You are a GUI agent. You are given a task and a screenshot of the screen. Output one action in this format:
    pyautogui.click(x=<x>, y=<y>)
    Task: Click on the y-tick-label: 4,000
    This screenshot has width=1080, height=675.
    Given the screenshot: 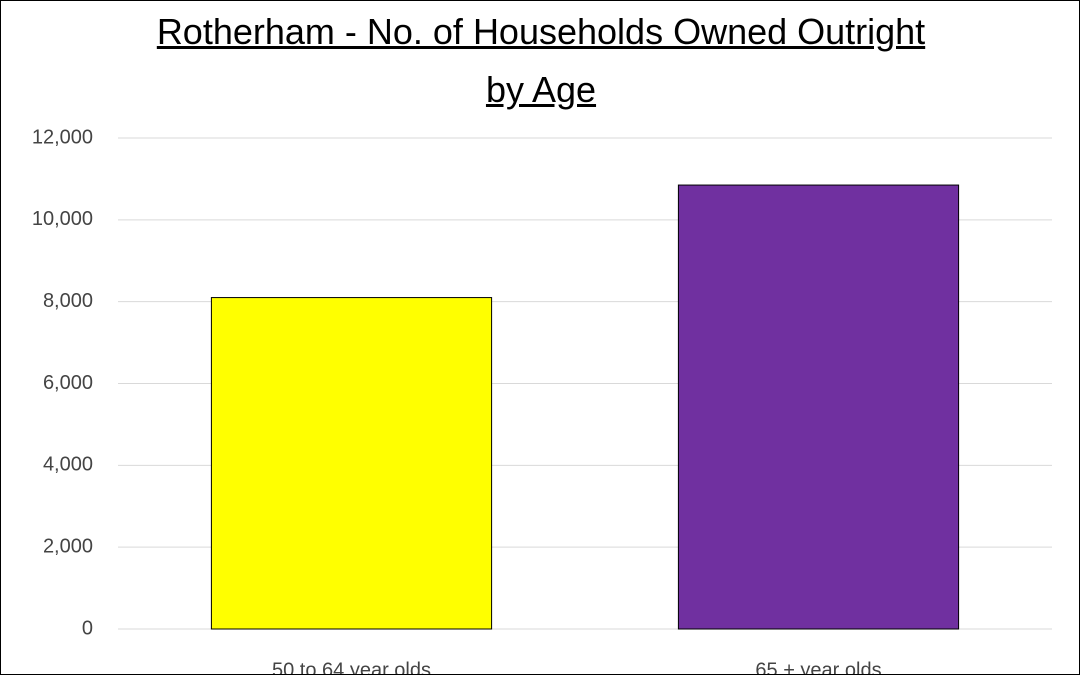 What is the action you would take?
    pyautogui.click(x=68, y=465)
    